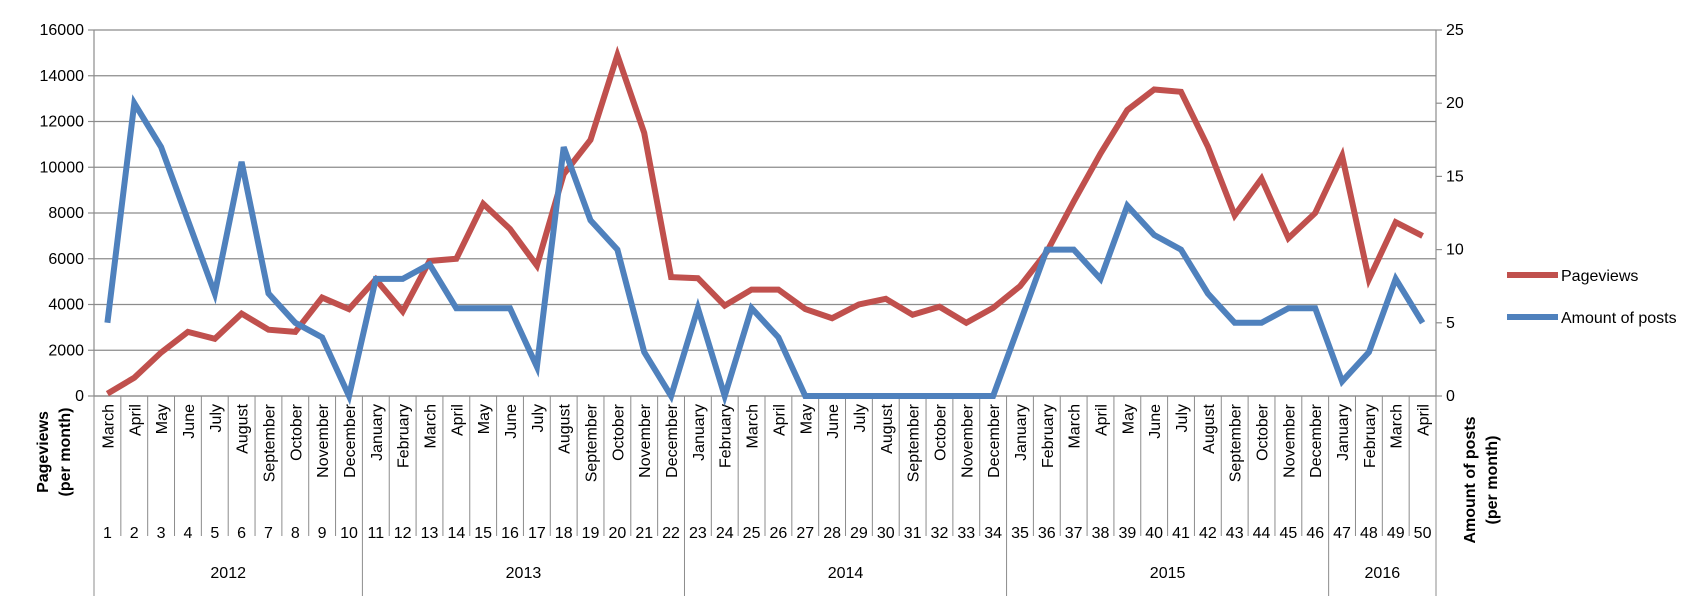 The image size is (1707, 596). I want to click on index-label: 8, so click(295, 533).